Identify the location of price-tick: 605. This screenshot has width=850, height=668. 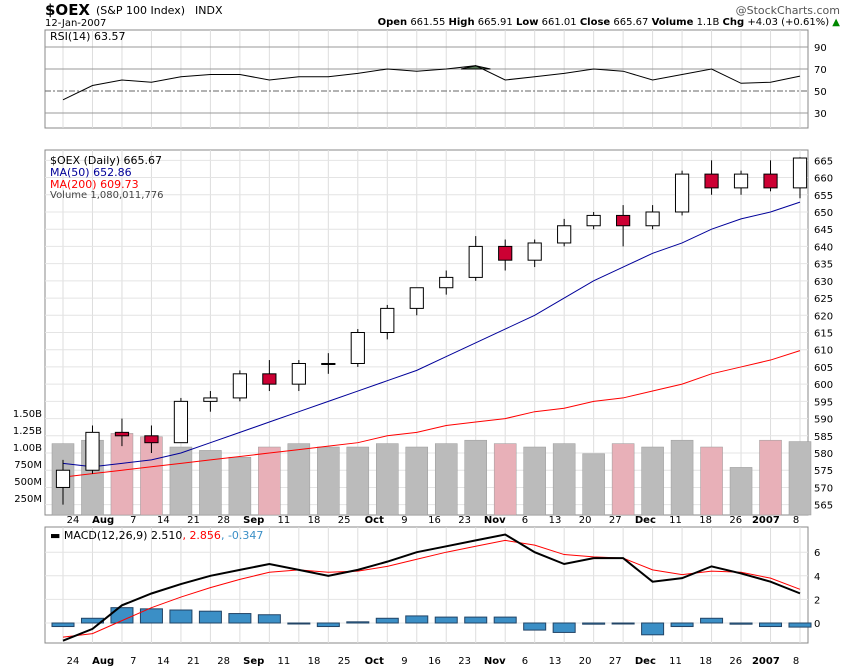
(823, 368).